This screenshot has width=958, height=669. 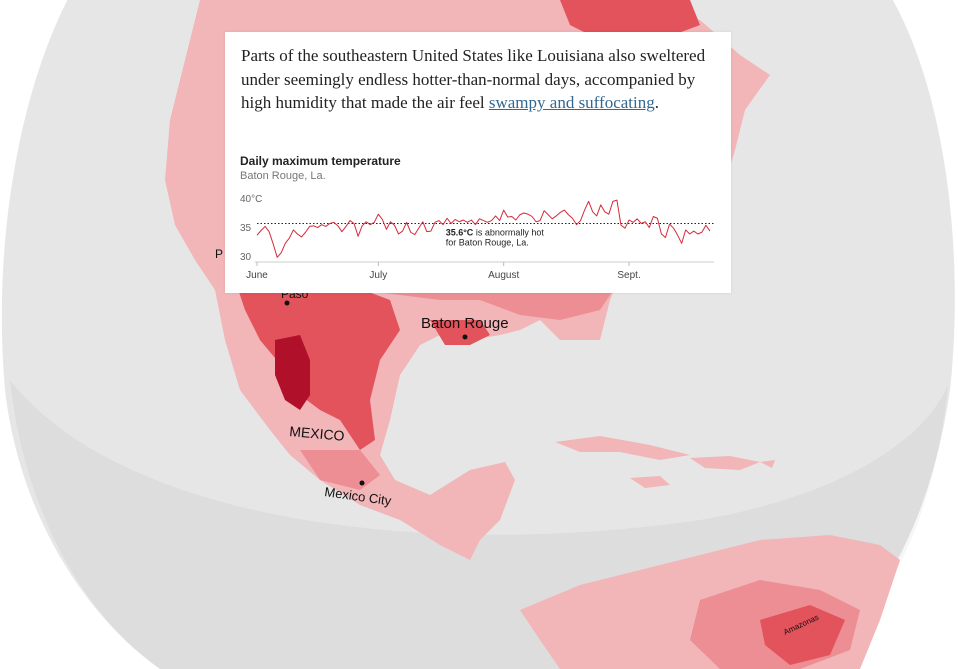 What do you see at coordinates (257, 275) in the screenshot?
I see `x-tick-label: June` at bounding box center [257, 275].